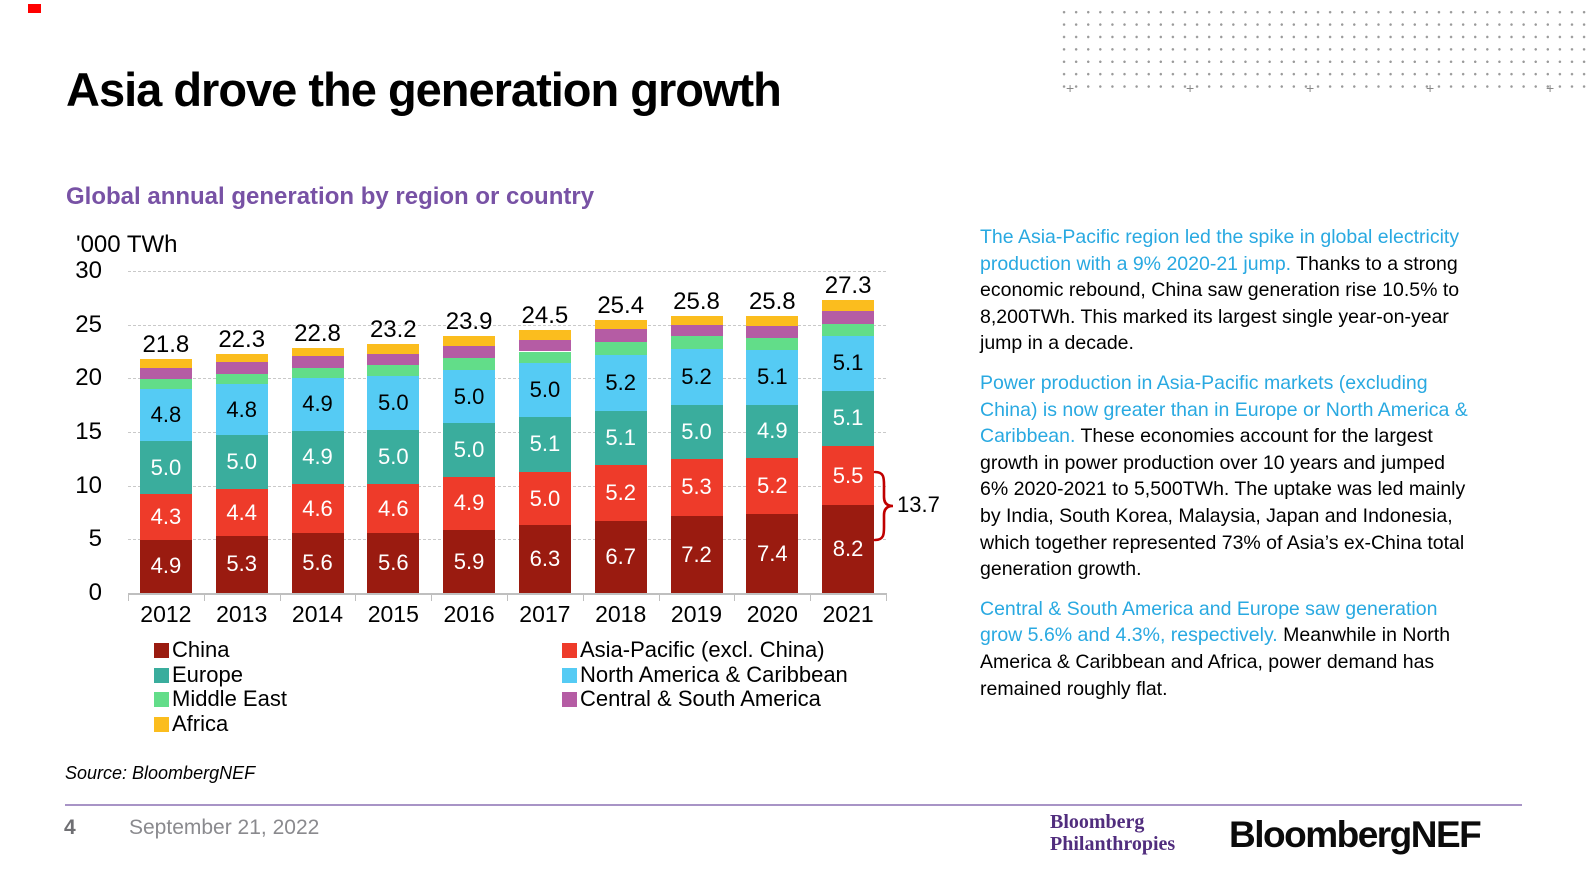 The width and height of the screenshot is (1587, 892). I want to click on bar-segment: 4.3, so click(165, 517).